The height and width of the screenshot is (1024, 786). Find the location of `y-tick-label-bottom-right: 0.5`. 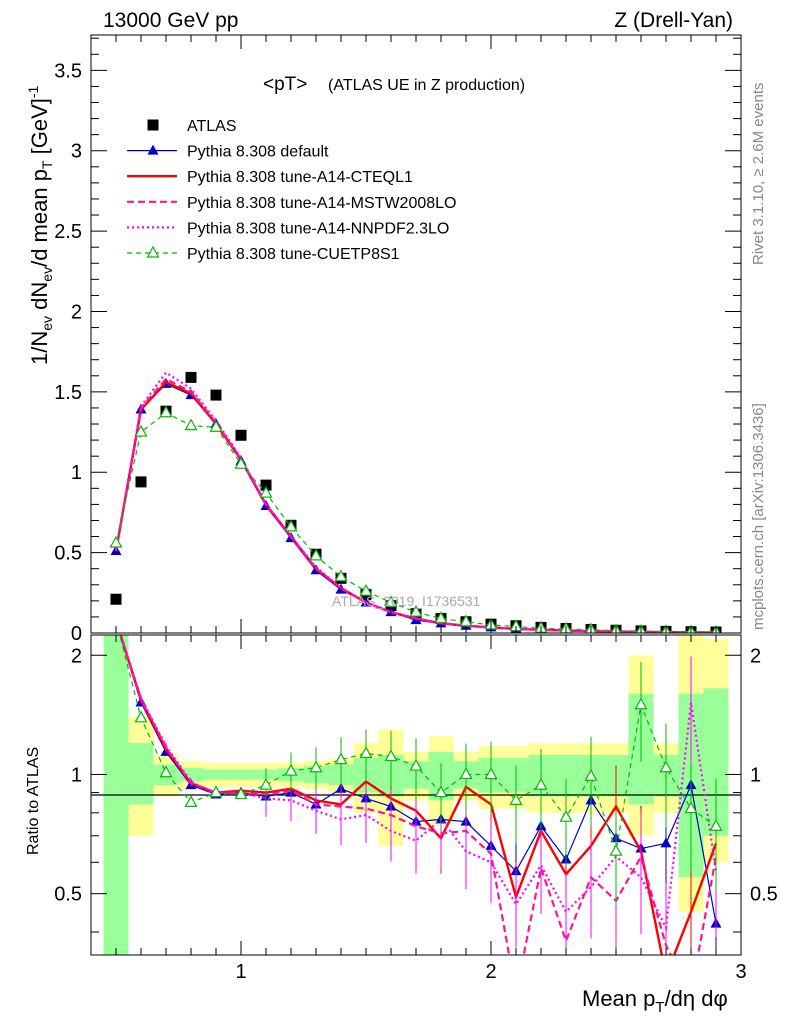

y-tick-label-bottom-right: 0.5 is located at coordinates (764, 895).